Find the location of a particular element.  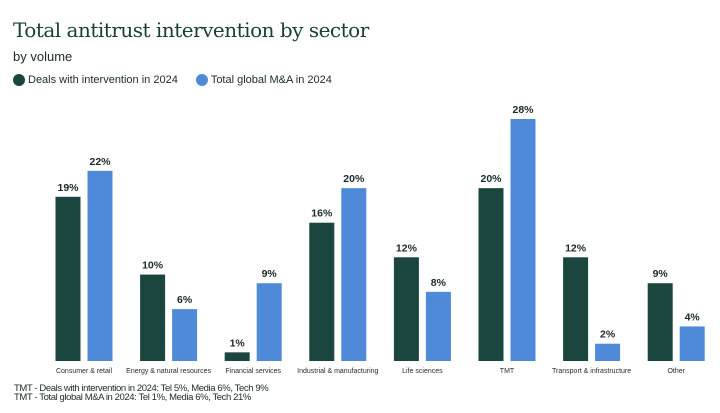

bar-industrial-and-manufacturing-global is located at coordinates (354, 274).